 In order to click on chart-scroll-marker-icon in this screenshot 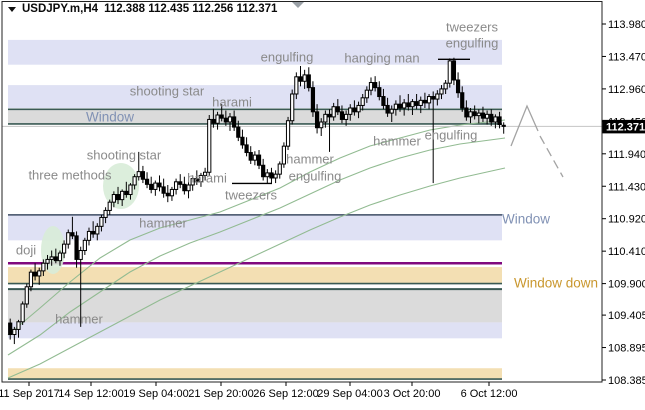, I will do `click(298, 5)`.